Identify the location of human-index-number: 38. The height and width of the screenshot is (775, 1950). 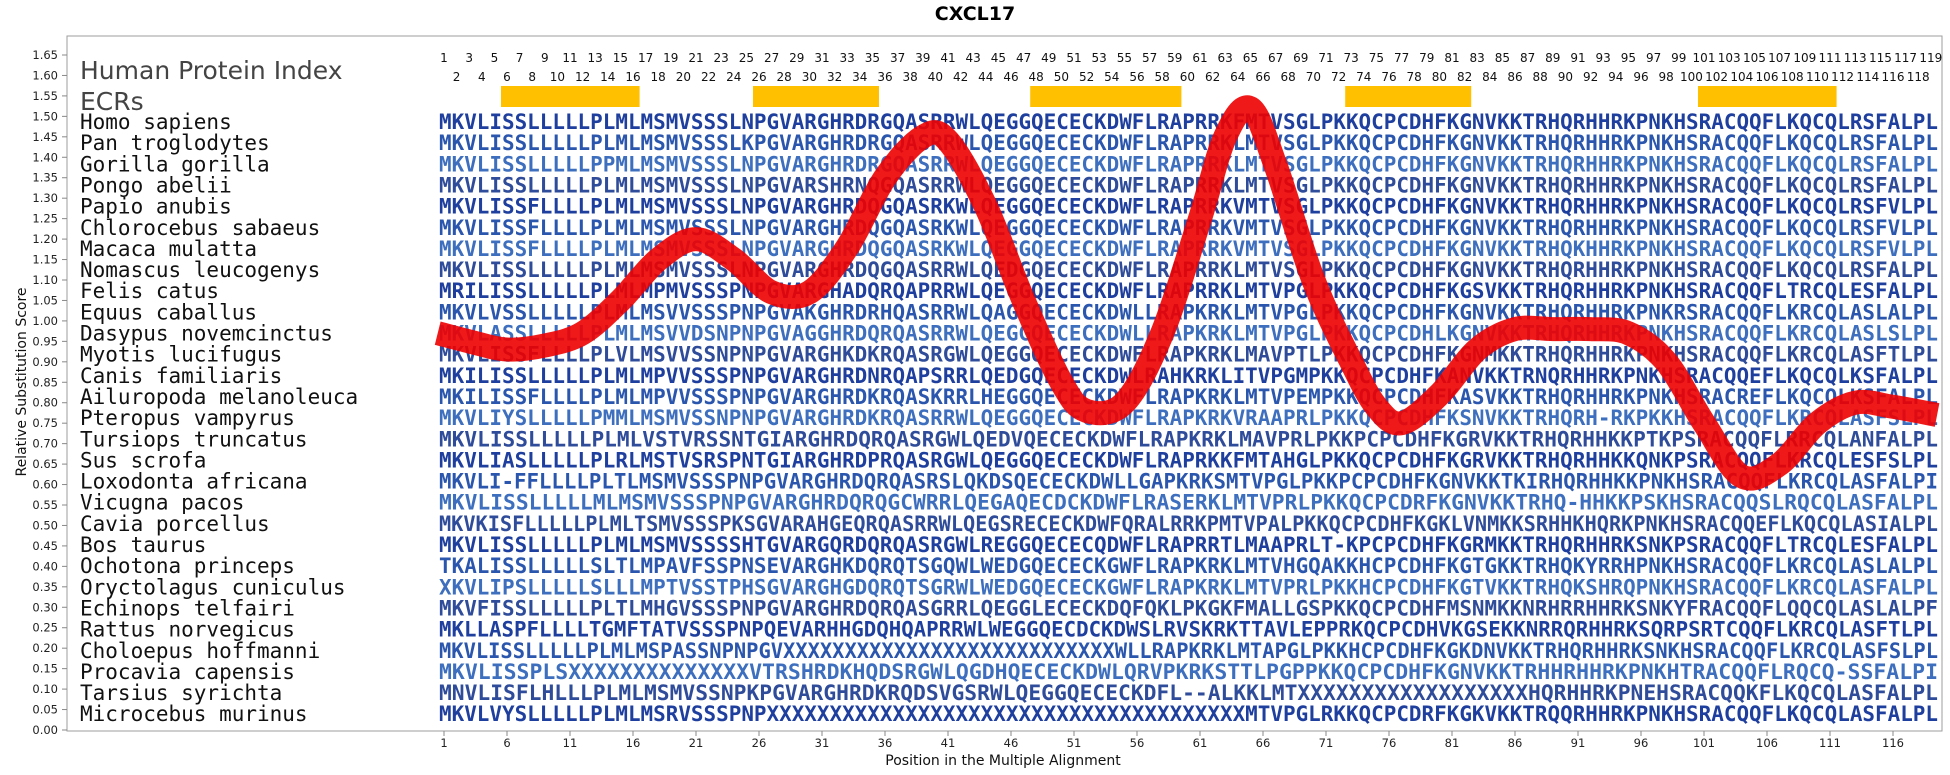
(910, 77).